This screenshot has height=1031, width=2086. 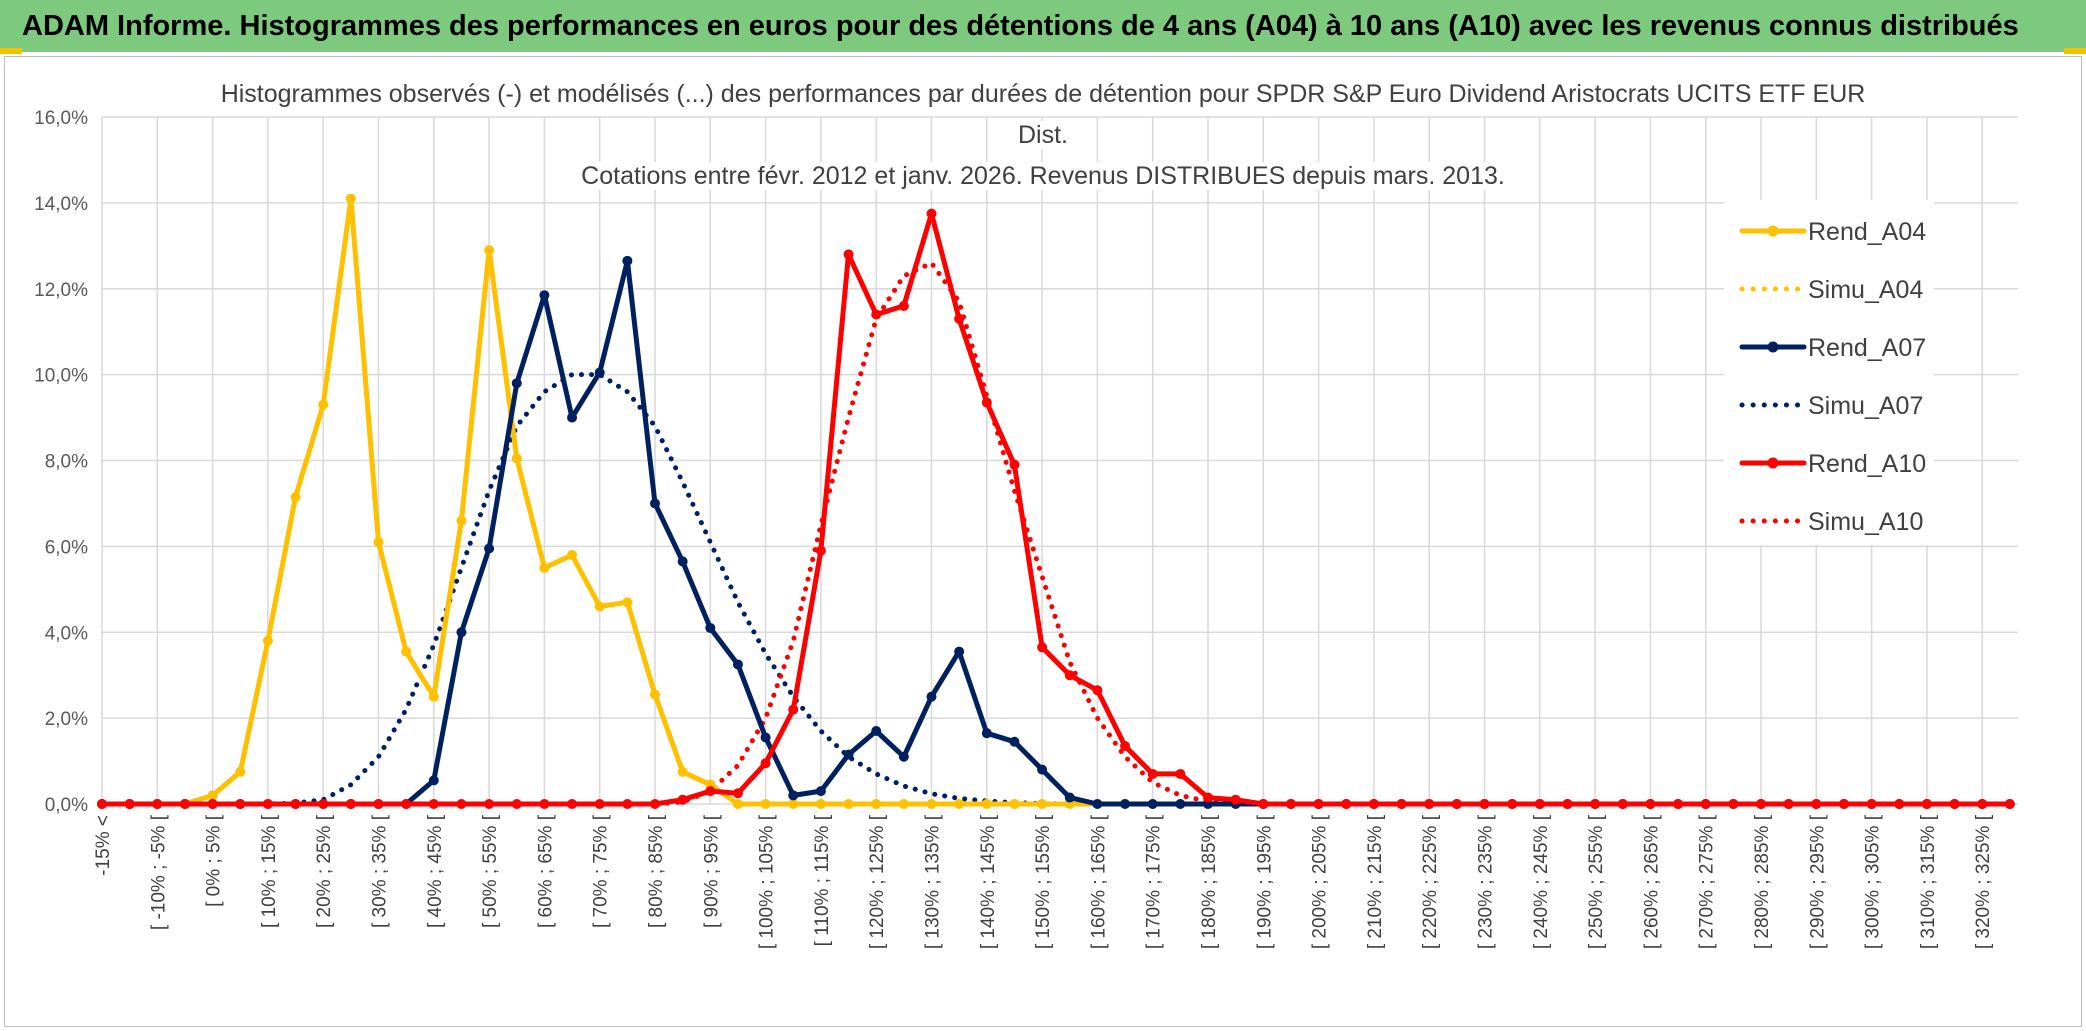 I want to click on x-tick-label: [ 240% ; 245% [, so click(x=1541, y=881).